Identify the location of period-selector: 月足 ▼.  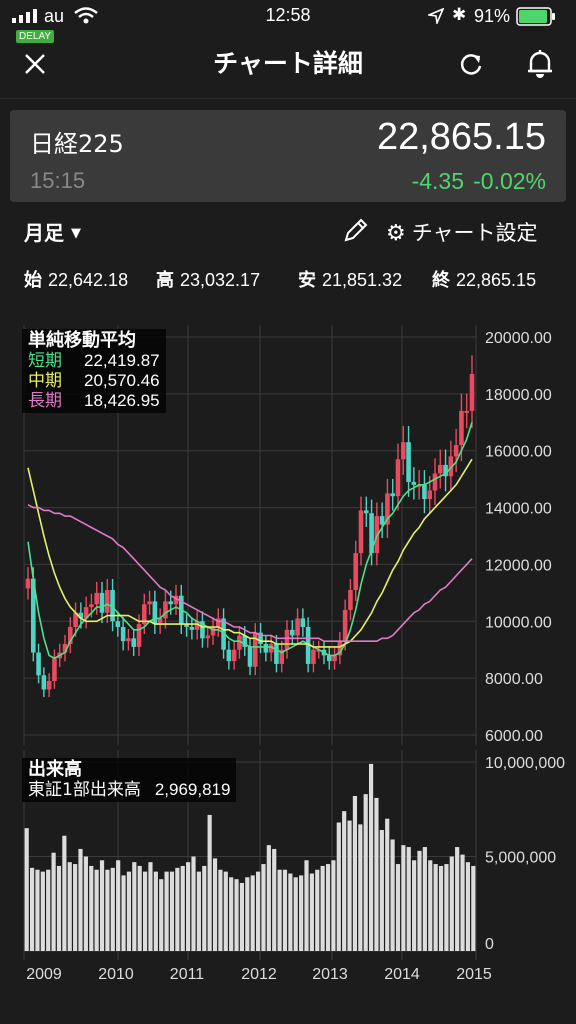
(52, 231).